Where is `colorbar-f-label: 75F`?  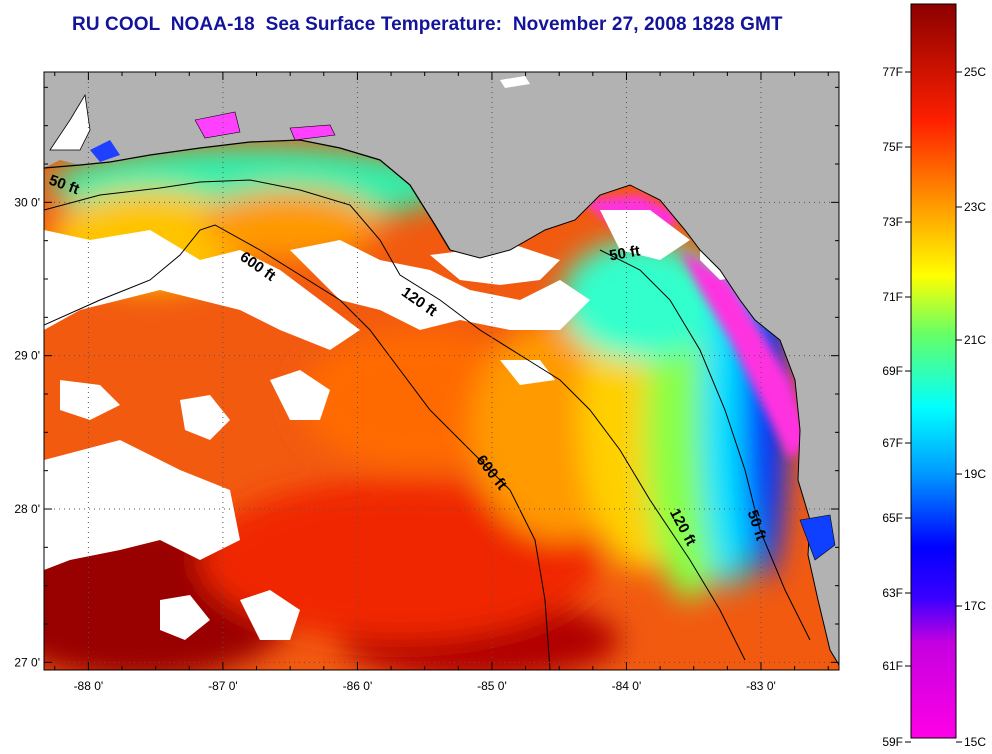 colorbar-f-label: 75F is located at coordinates (892, 147).